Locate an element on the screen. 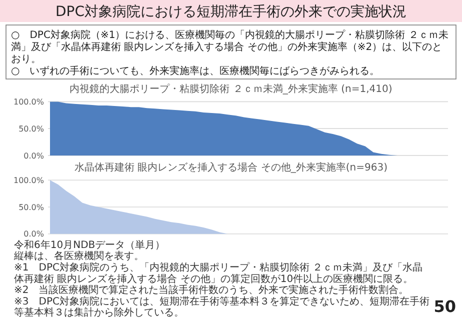 The height and width of the screenshot is (320, 462). text: ※3 DPC対象病院においては、短期滞在手術等基本料３を算定できないため、短期滞在手術等基本料３は集計から除外している。 is located at coordinates (222, 307).